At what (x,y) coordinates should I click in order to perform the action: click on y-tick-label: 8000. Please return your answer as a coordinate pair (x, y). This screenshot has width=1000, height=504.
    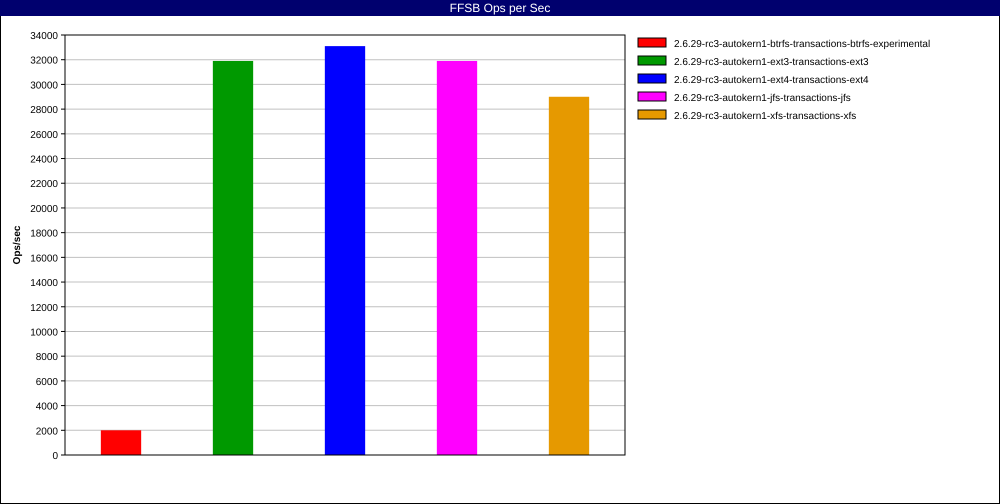
    Looking at the image, I should click on (47, 358).